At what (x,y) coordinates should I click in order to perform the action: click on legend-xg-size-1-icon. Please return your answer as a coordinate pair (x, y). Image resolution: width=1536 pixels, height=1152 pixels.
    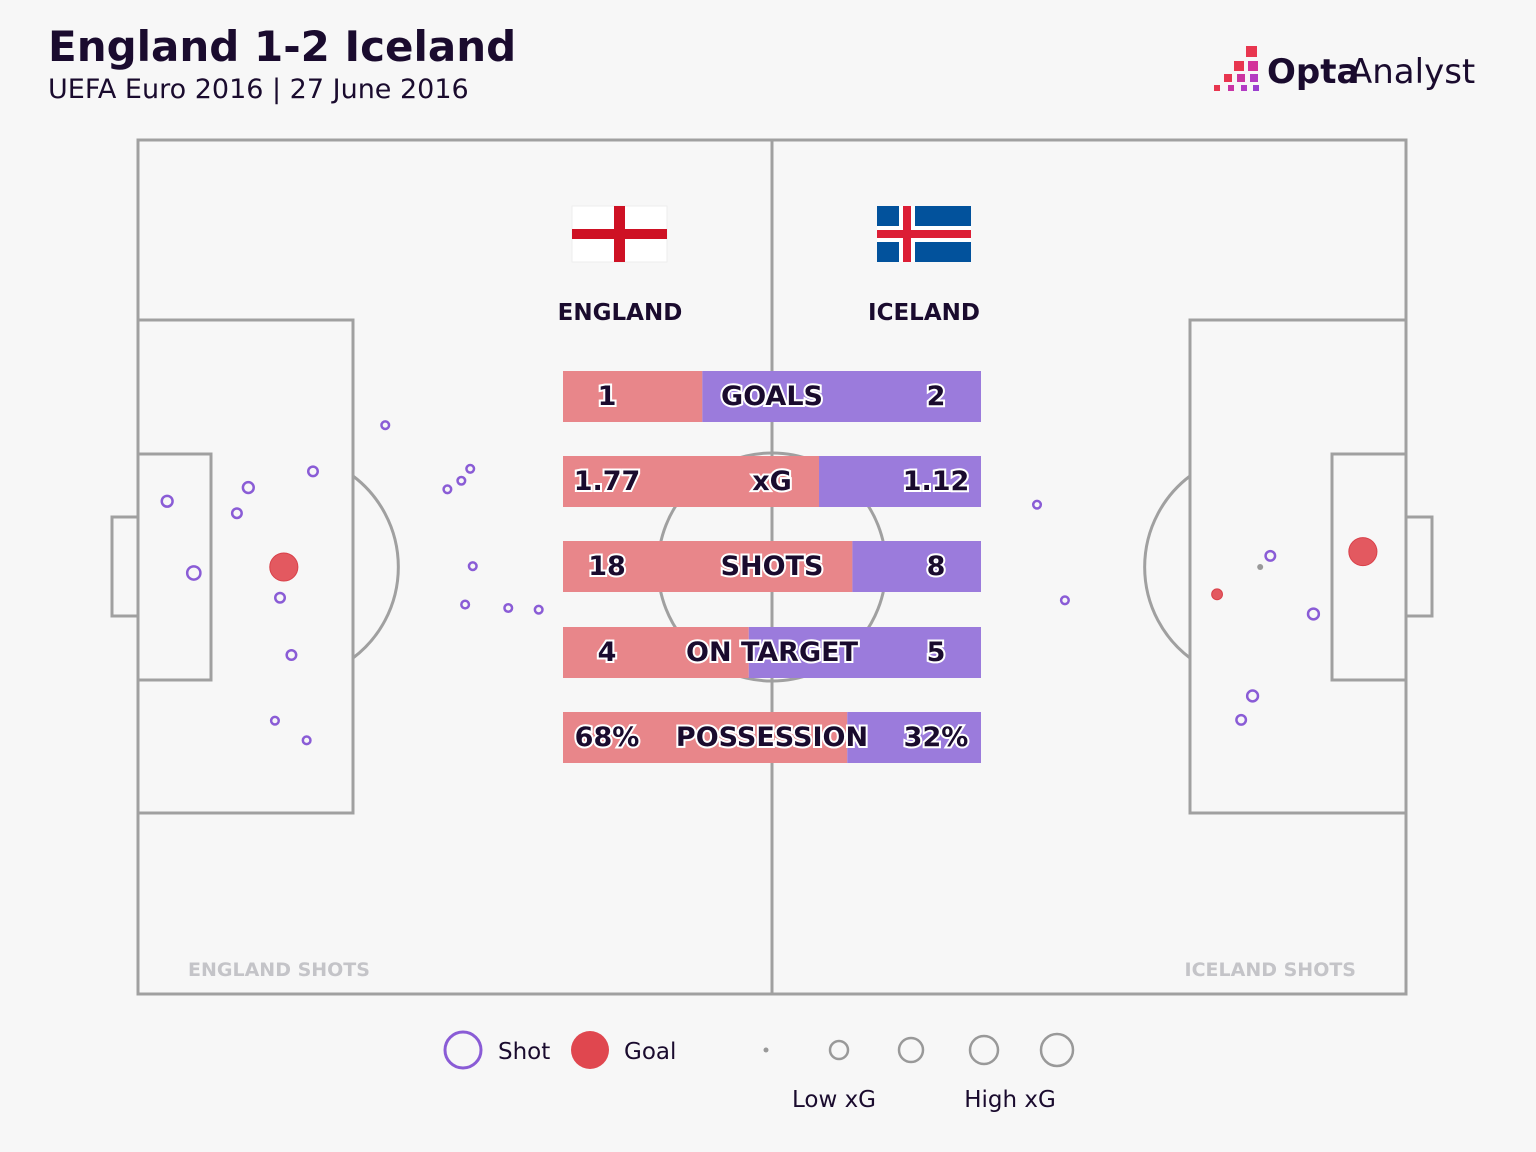
    Looking at the image, I should click on (766, 1050).